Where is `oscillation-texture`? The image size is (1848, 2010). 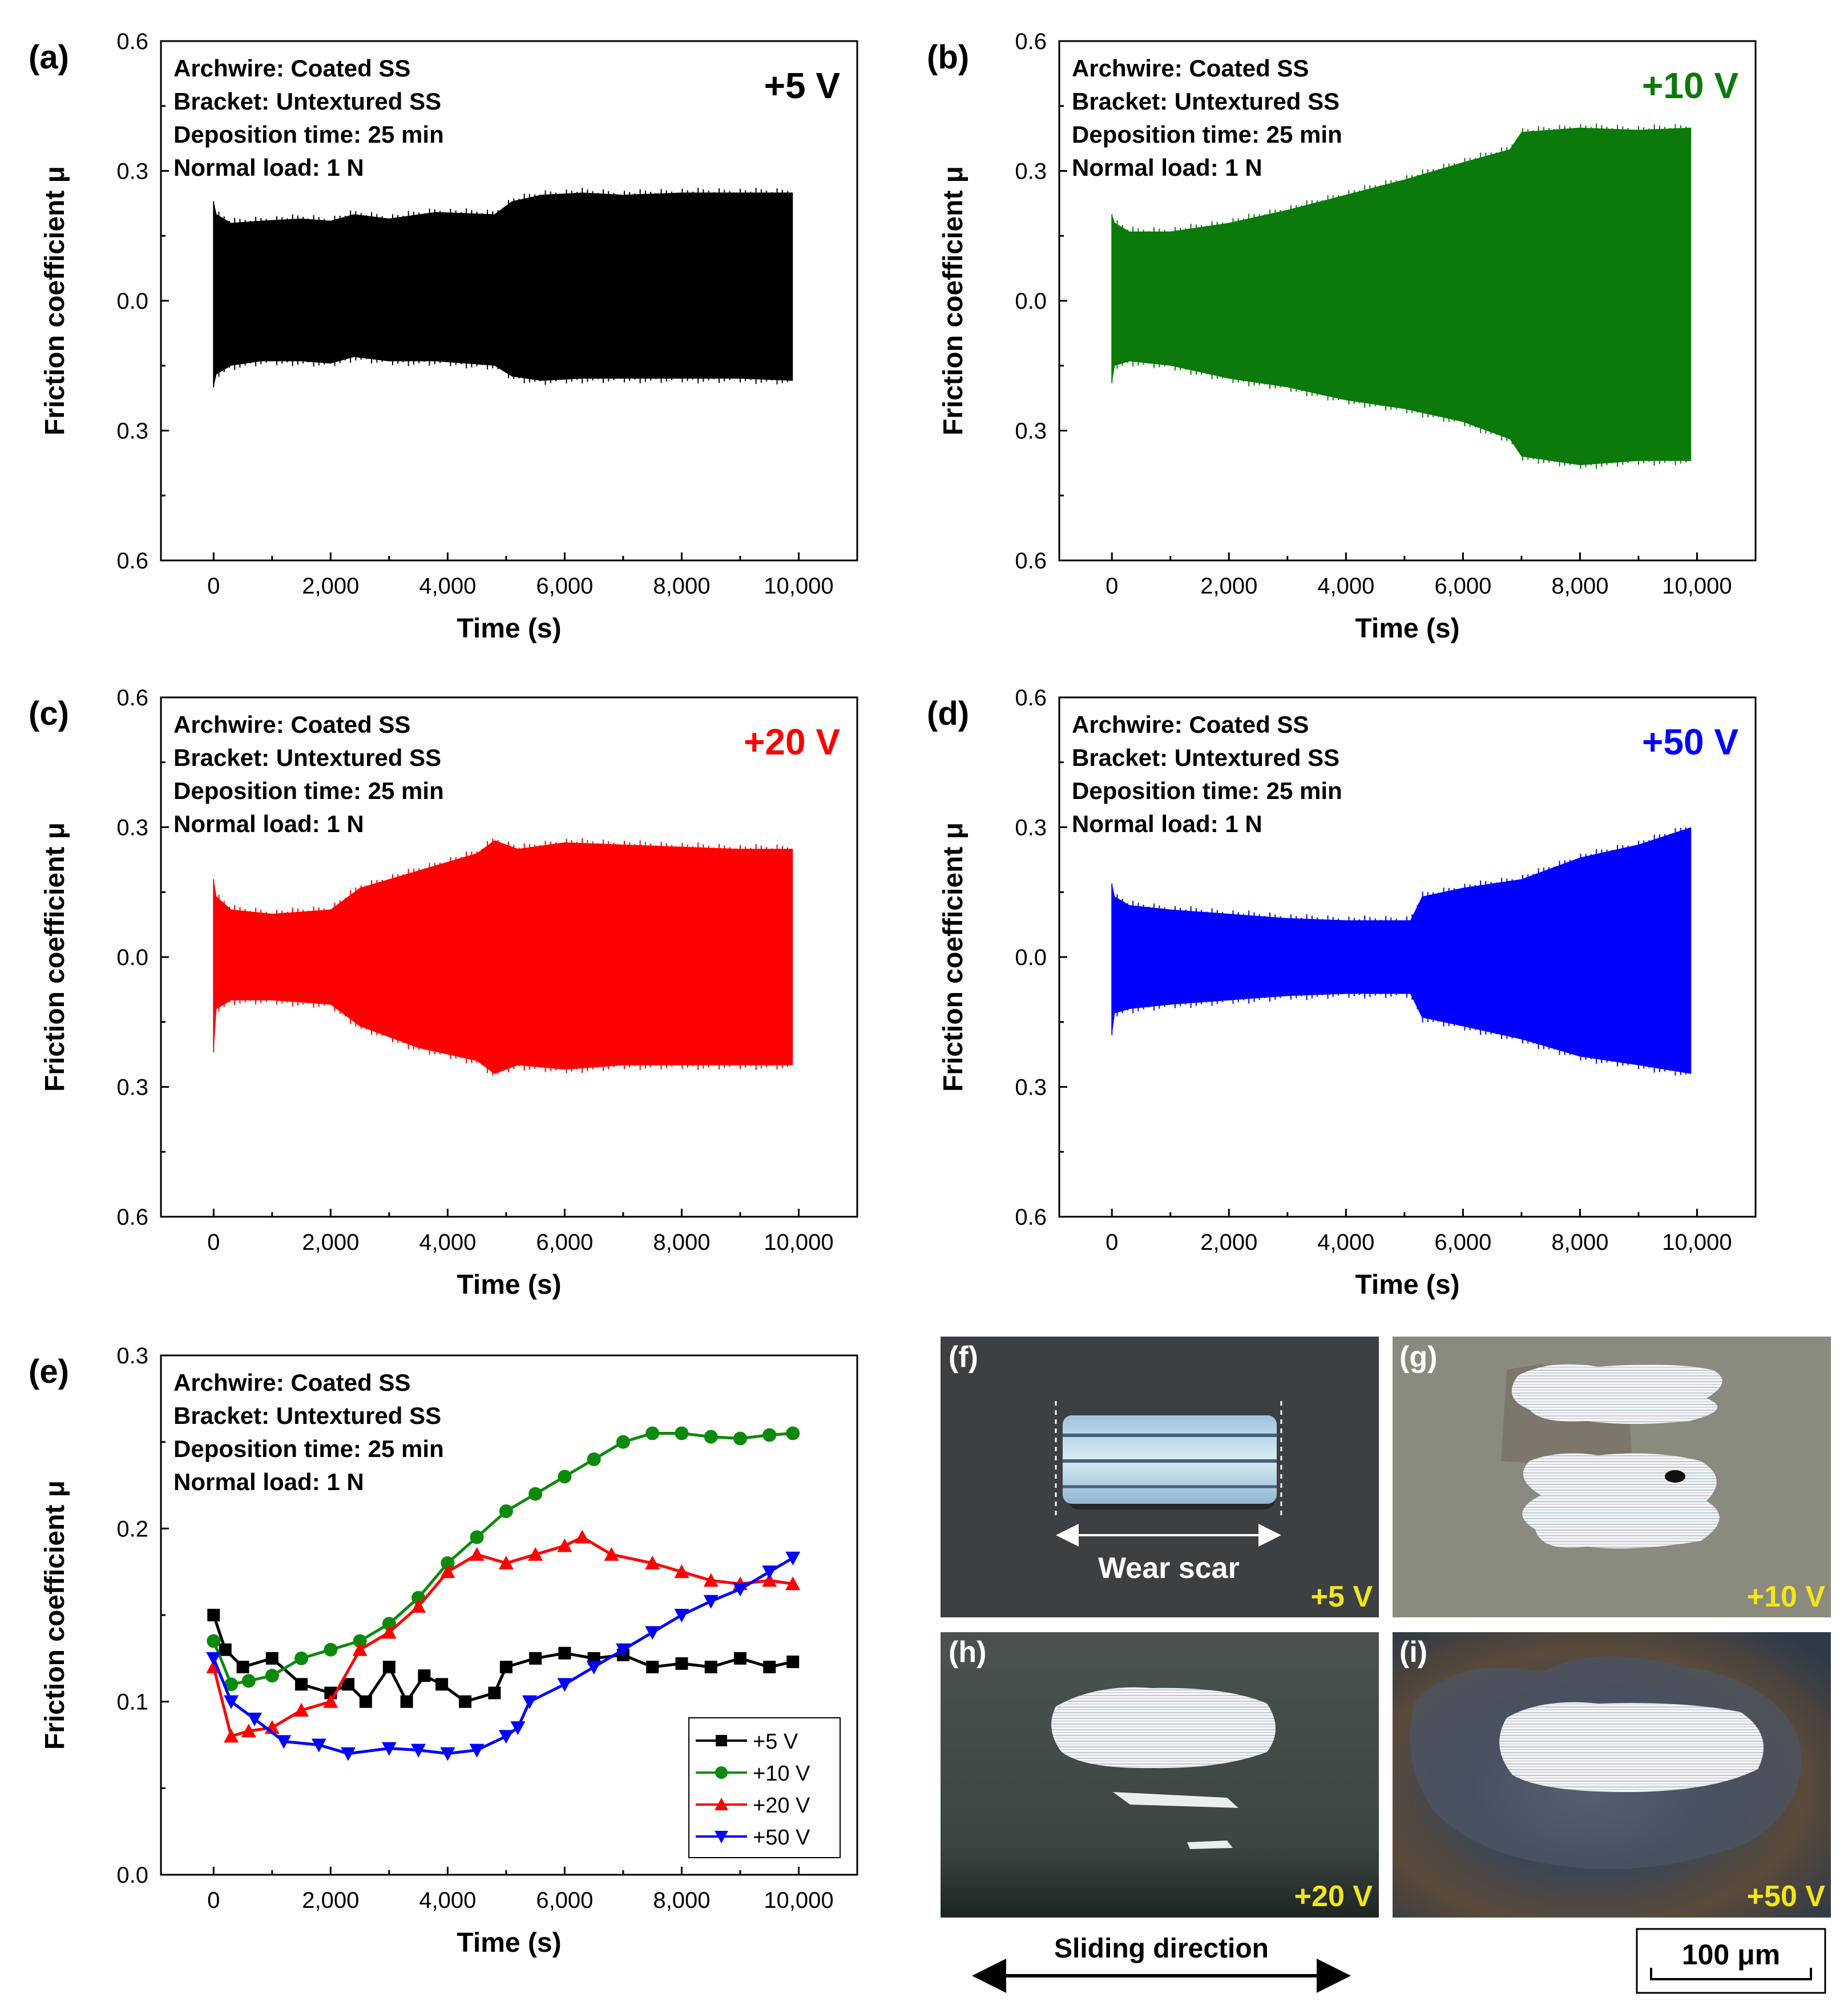 oscillation-texture is located at coordinates (500, 288).